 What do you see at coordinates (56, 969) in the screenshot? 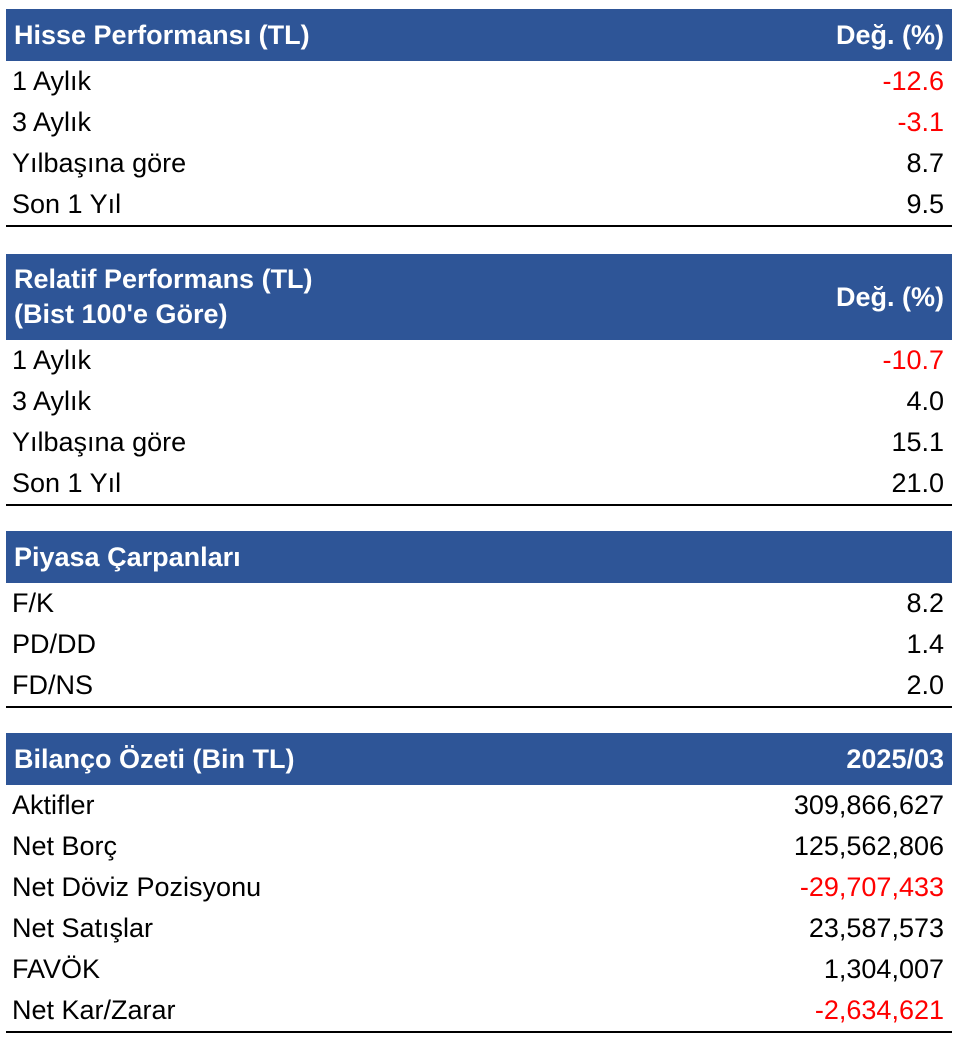
I see `row-label: FAVÖK` at bounding box center [56, 969].